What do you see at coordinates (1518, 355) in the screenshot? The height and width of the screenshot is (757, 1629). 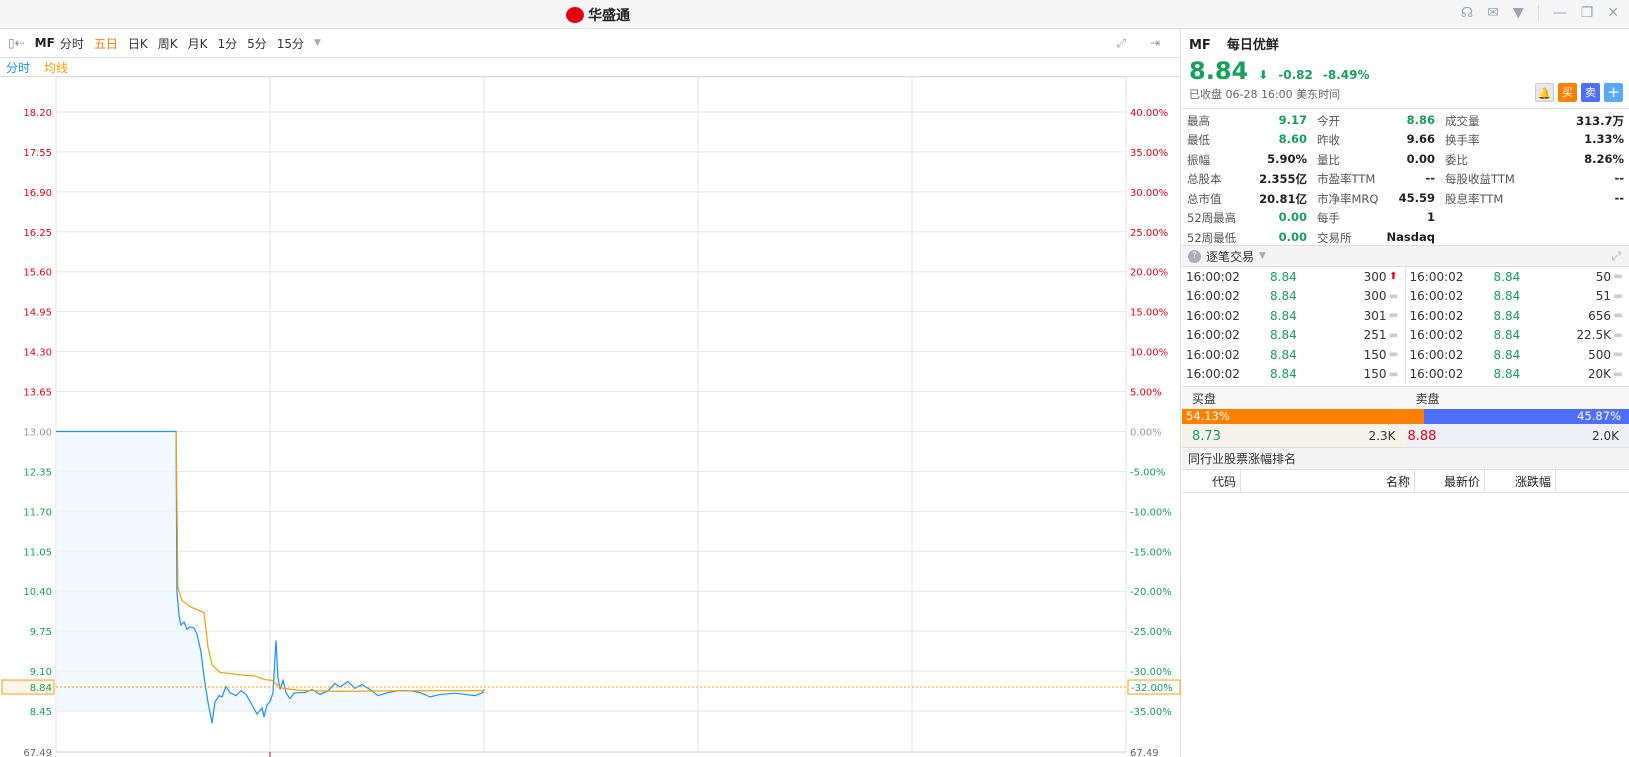 I see `trade-row: 16:00:02 8.84 500 ▬` at bounding box center [1518, 355].